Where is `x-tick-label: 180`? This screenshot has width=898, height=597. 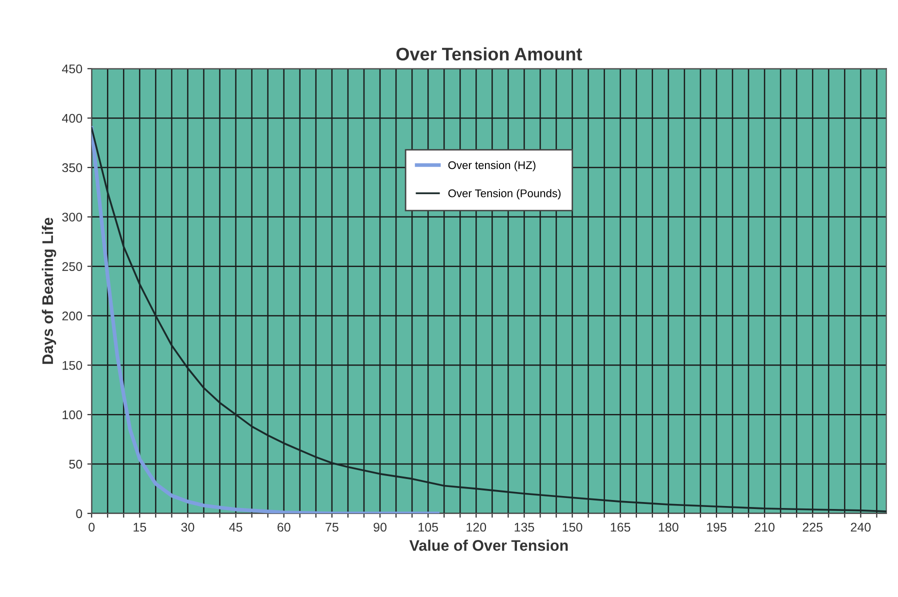
x-tick-label: 180 is located at coordinates (668, 527).